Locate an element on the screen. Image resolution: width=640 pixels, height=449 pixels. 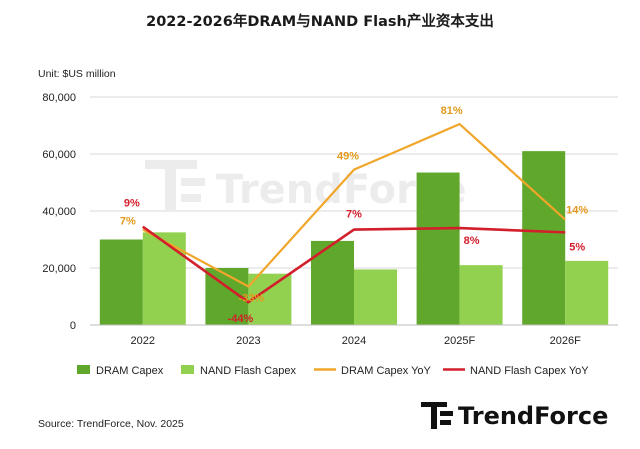
dram-yoy-label: 14% is located at coordinates (577, 211).